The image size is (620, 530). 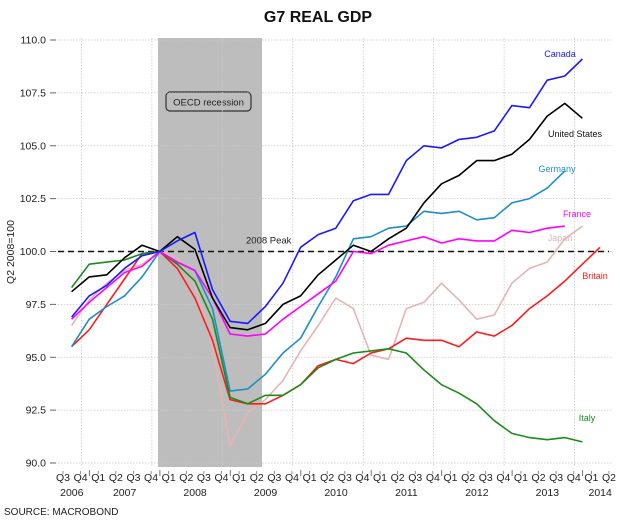 I want to click on y-tick-label: 90.0, so click(x=36, y=464).